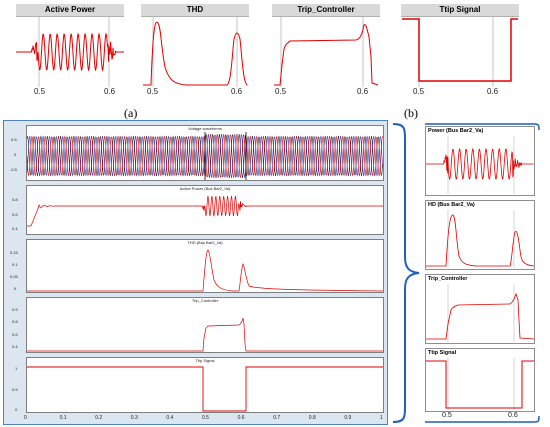  Describe the element at coordinates (15, 309) in the screenshot. I see `y-tick: 0.9` at that location.